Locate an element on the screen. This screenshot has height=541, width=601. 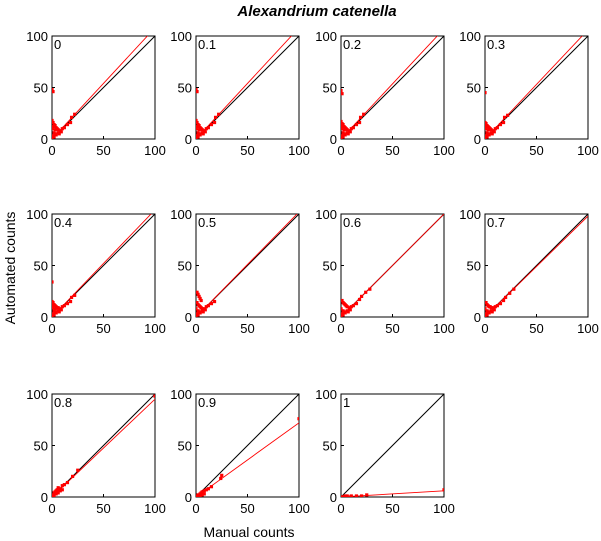
panel-1: 0 50 100 0 50 100 0.1 is located at coordinates (240, 93).